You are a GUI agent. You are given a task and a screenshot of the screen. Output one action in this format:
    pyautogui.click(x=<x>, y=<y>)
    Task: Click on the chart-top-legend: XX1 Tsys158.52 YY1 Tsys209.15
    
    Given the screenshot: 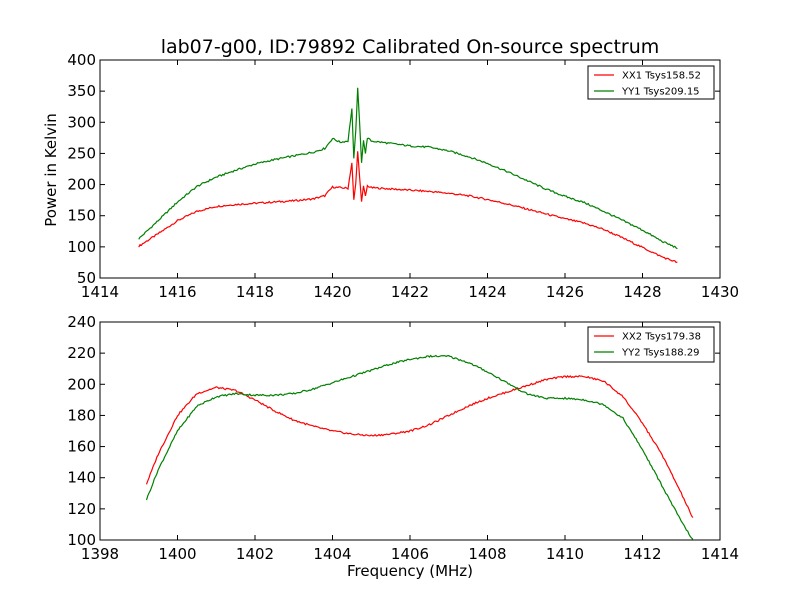 What is the action you would take?
    pyautogui.click(x=651, y=82)
    